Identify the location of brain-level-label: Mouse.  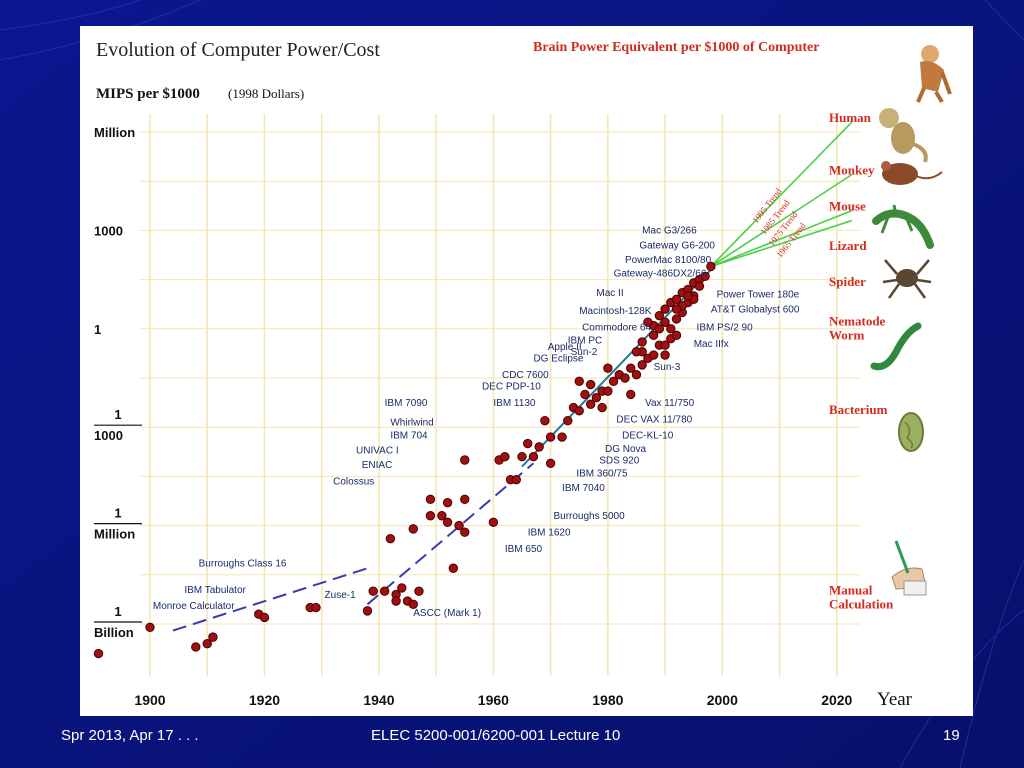
(847, 206).